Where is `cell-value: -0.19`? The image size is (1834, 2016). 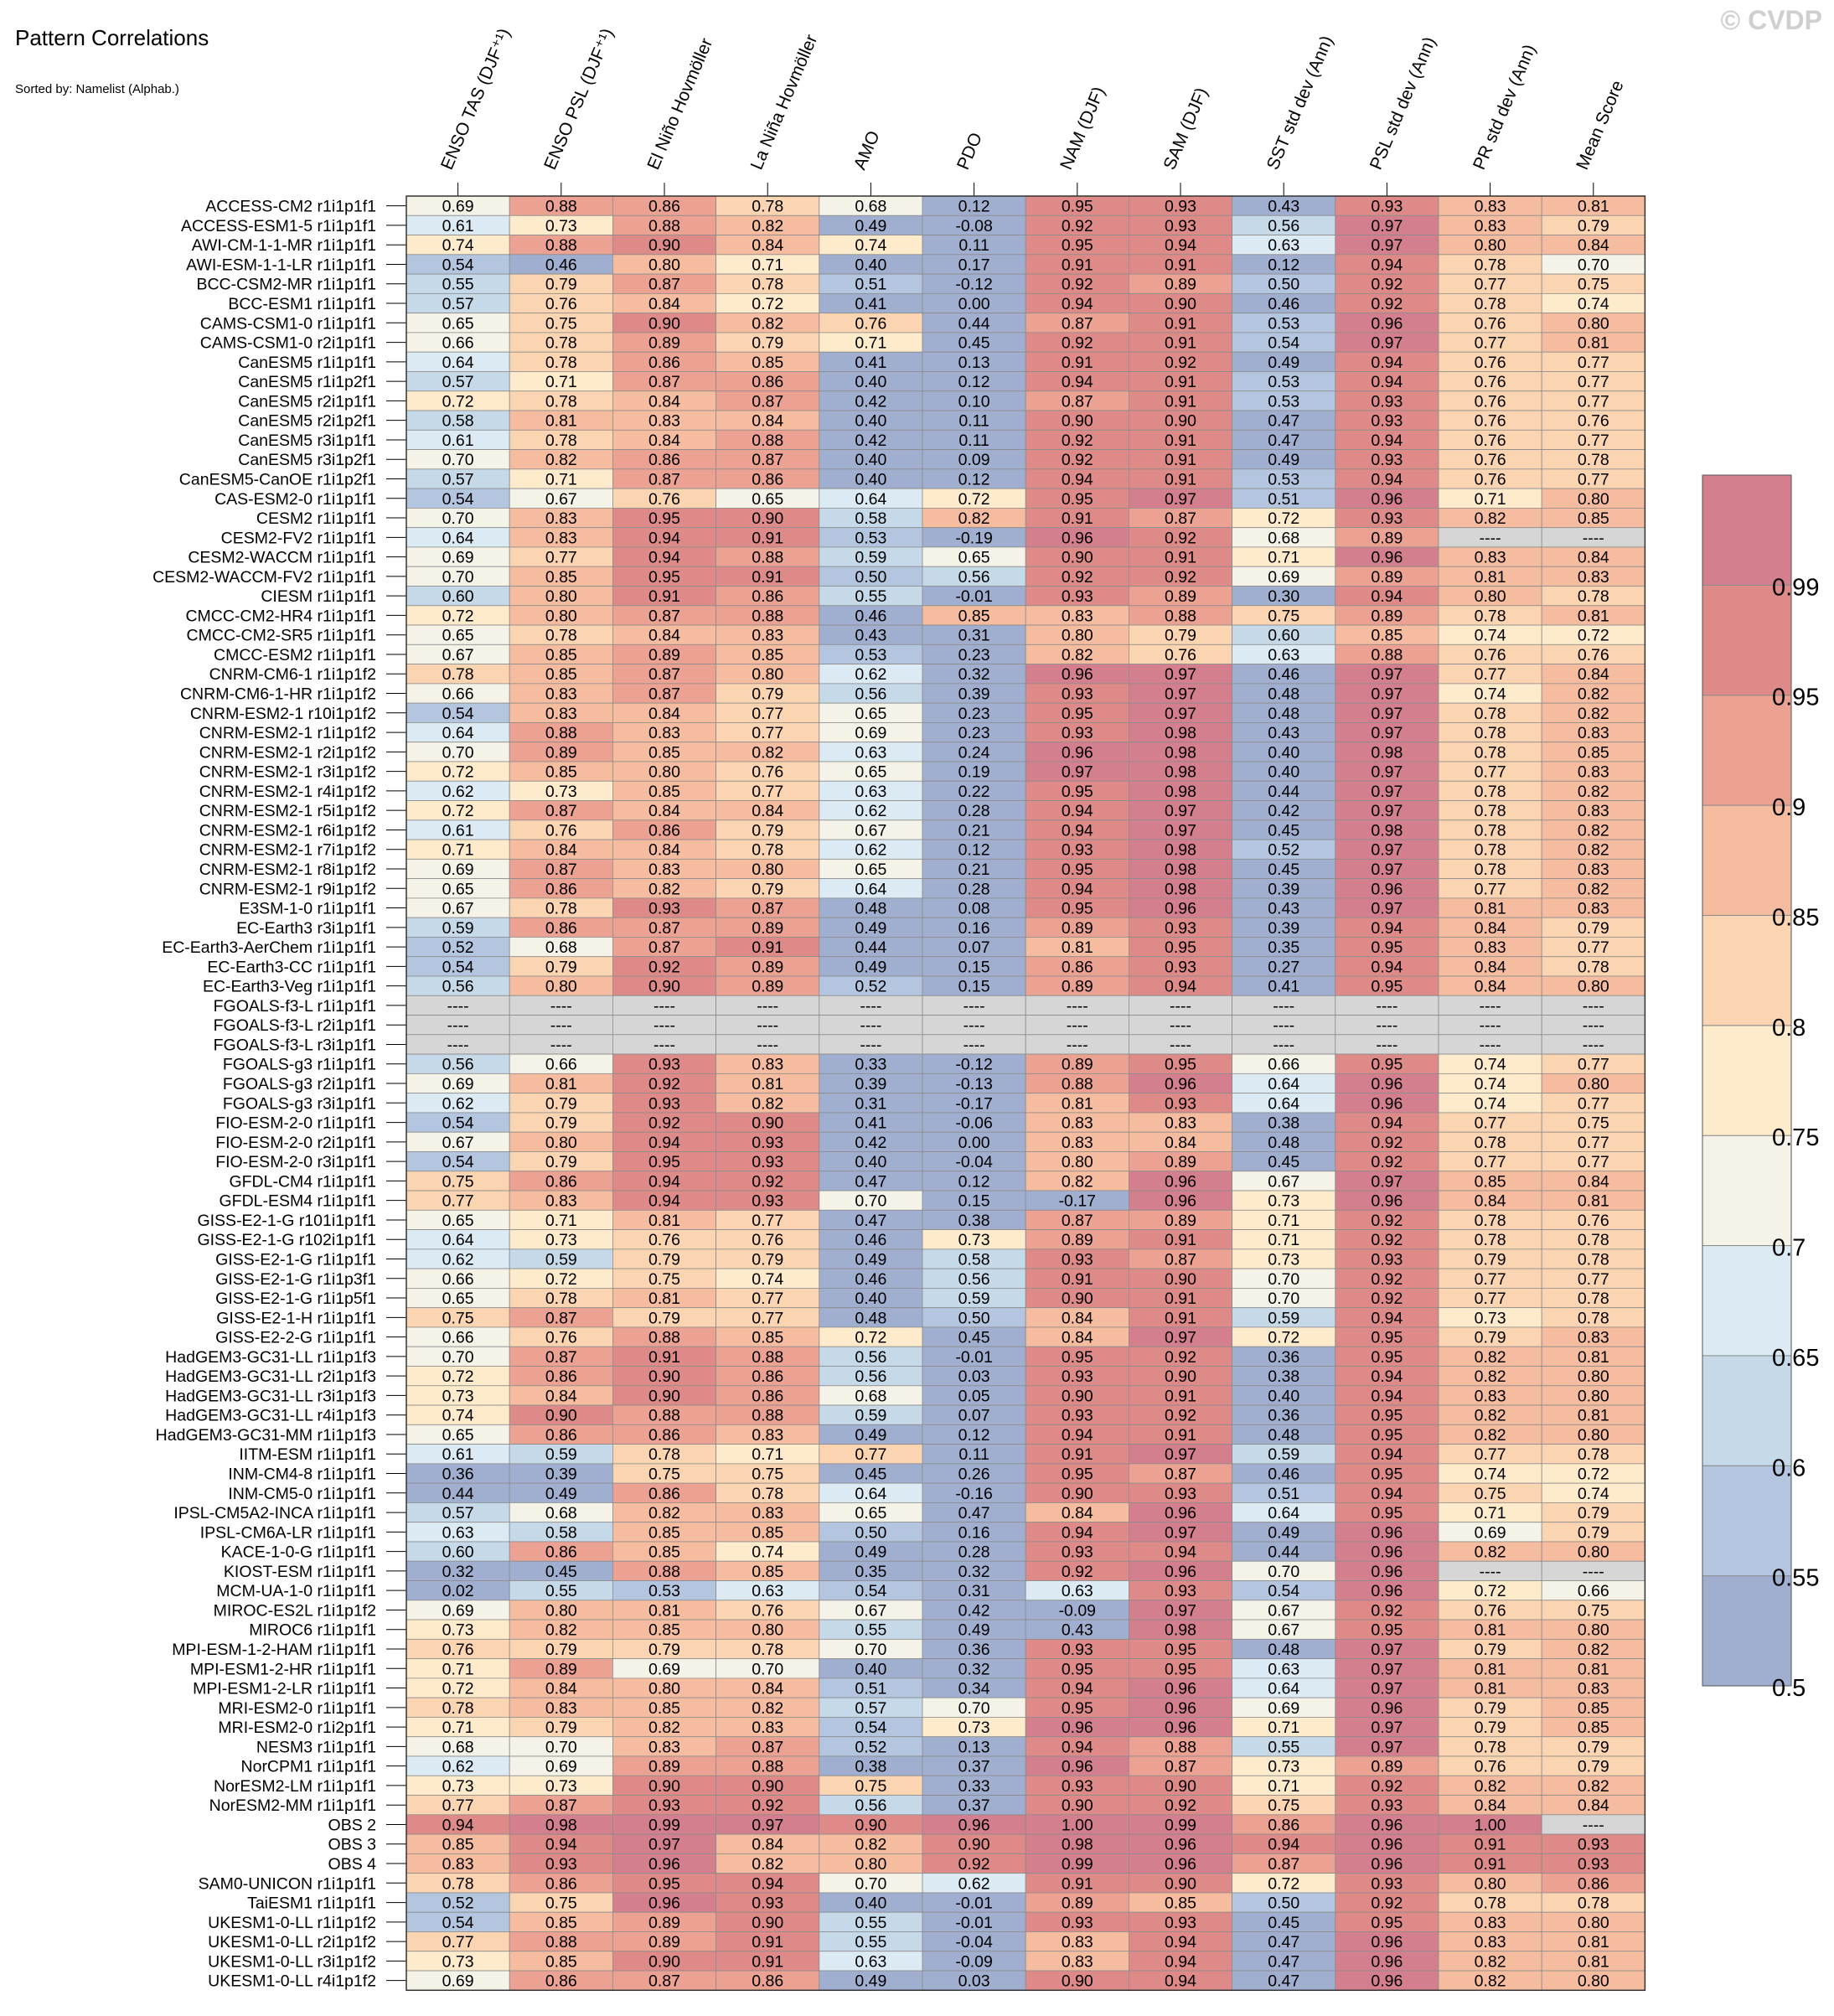 cell-value: -0.19 is located at coordinates (974, 538).